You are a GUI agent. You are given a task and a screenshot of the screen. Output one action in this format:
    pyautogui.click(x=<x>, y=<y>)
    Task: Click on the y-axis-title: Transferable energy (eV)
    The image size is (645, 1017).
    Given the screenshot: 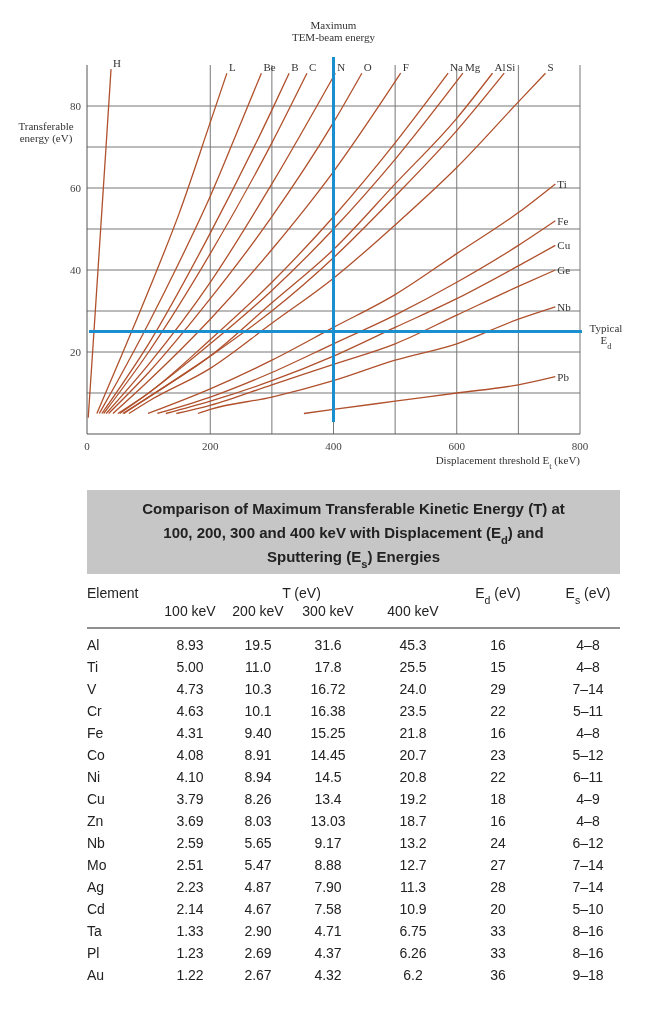 What is the action you would take?
    pyautogui.click(x=46, y=132)
    